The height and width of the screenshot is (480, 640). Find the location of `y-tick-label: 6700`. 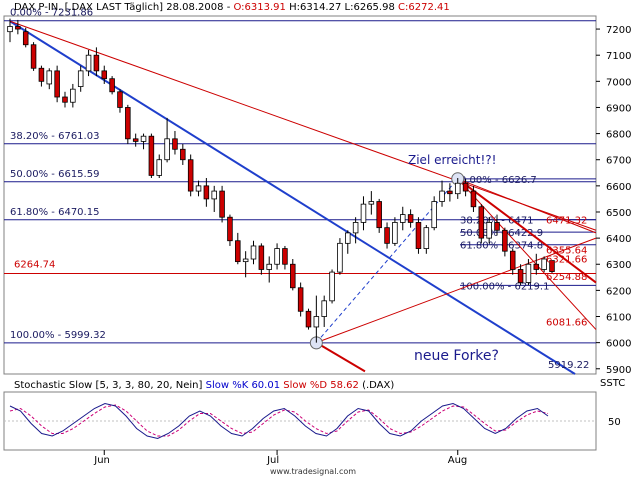

y-tick-label: 6700 is located at coordinates (618, 161).